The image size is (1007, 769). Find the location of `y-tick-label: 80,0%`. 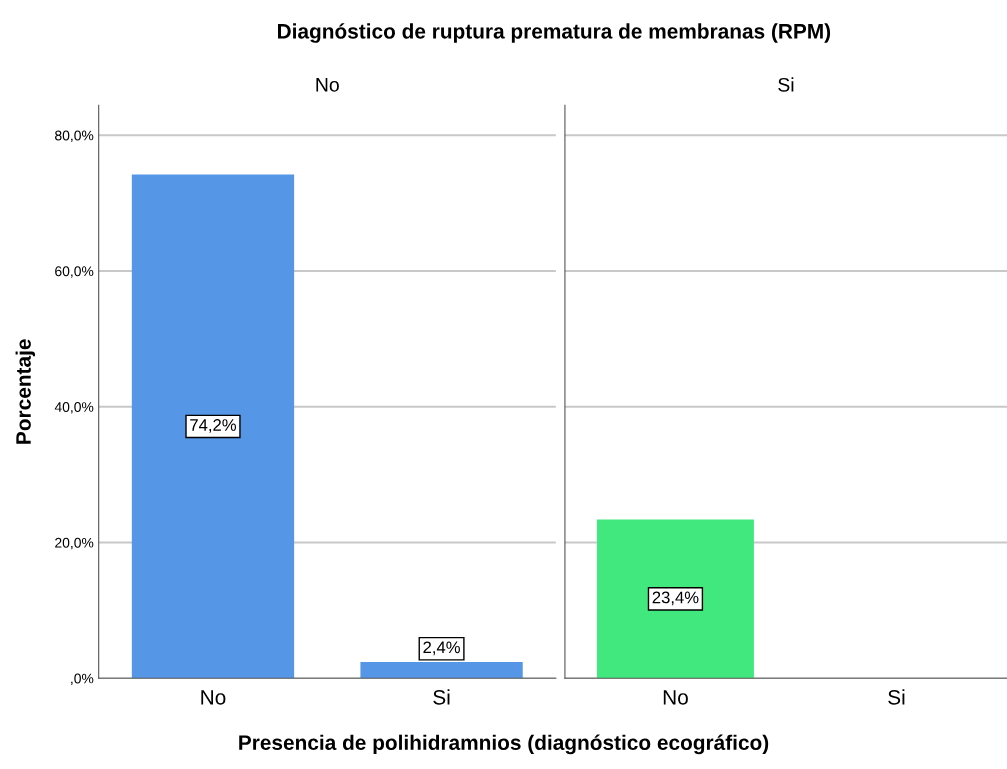

y-tick-label: 80,0% is located at coordinates (74, 136).